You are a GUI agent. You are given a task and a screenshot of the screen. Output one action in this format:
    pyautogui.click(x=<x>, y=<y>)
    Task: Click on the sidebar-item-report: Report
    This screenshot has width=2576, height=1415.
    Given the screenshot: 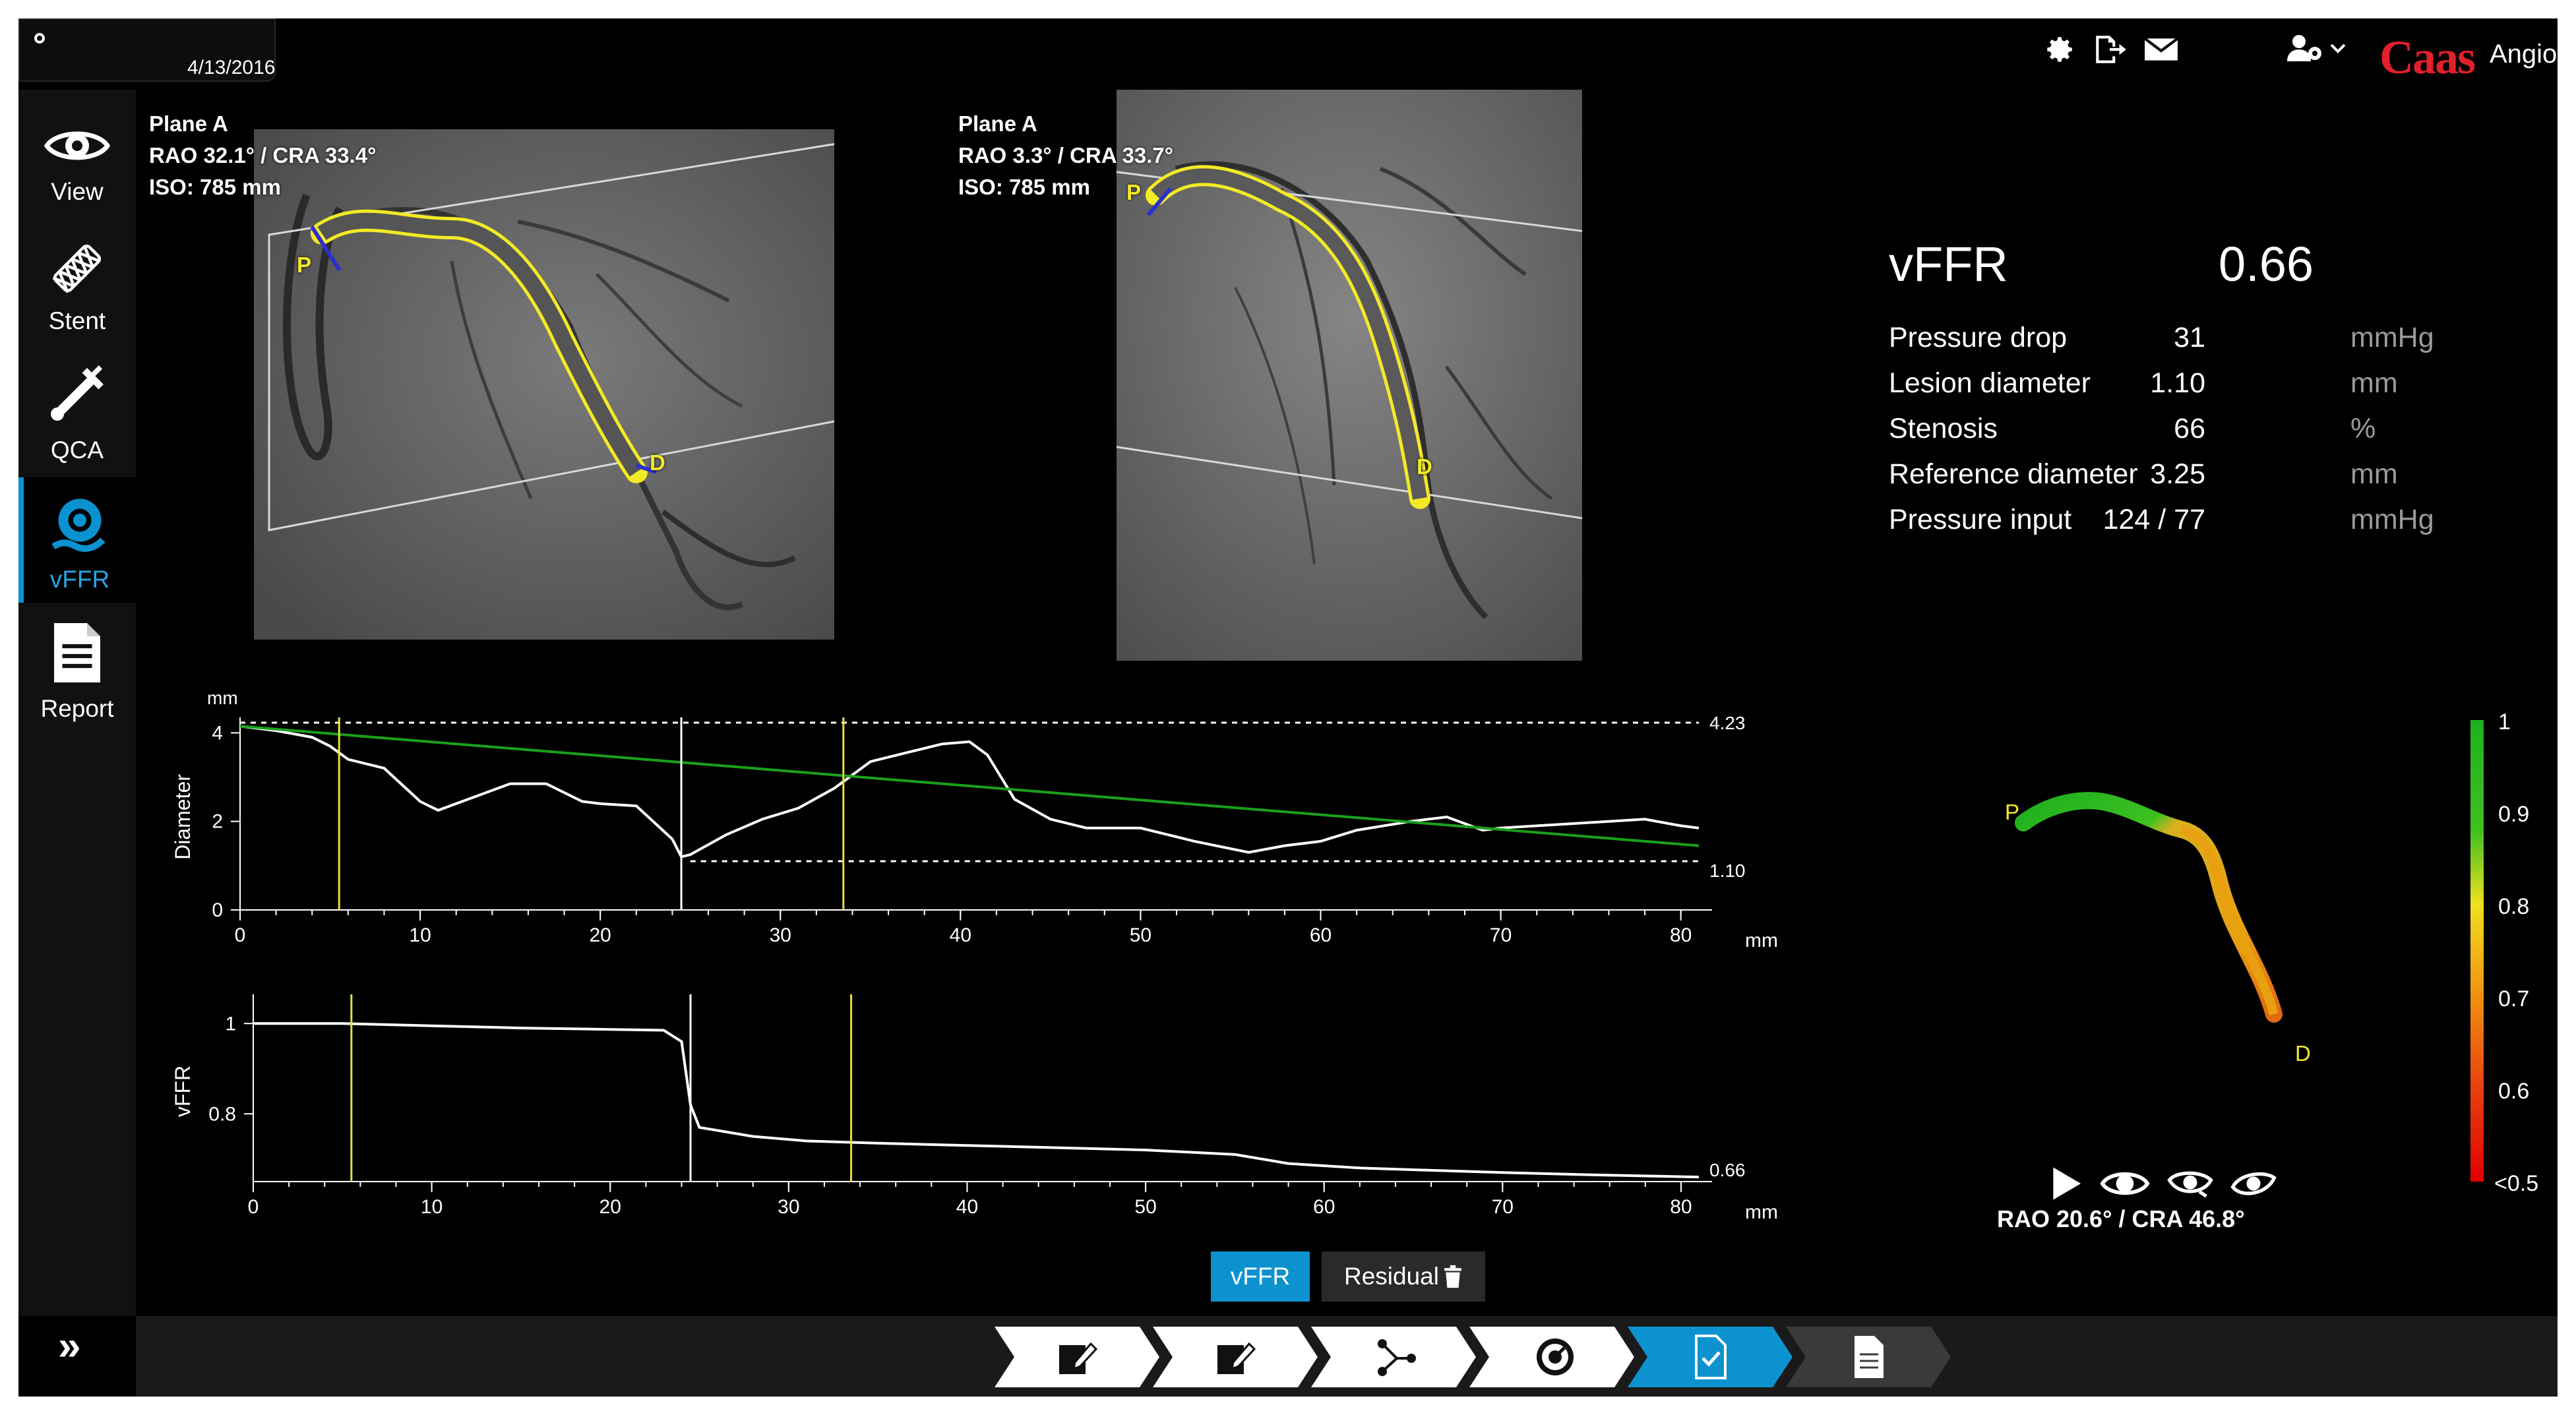 What is the action you would take?
    pyautogui.click(x=77, y=669)
    